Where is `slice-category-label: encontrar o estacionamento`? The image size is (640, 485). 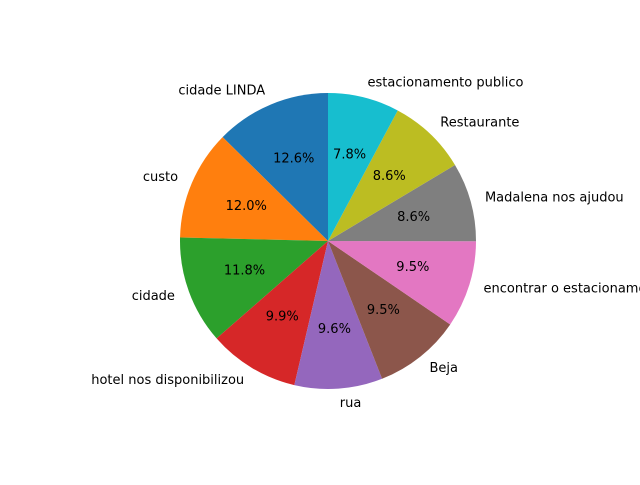 slice-category-label: encontrar o estacionamento is located at coordinates (562, 289).